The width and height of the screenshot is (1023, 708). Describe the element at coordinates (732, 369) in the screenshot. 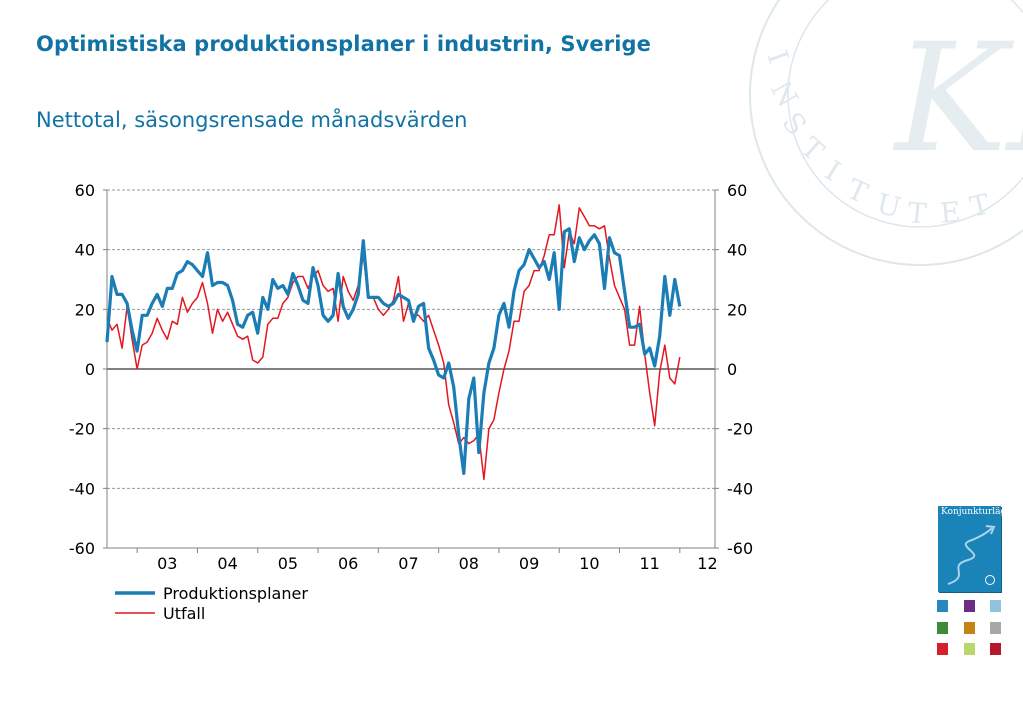

I see `y-tick-label-right: 0` at that location.